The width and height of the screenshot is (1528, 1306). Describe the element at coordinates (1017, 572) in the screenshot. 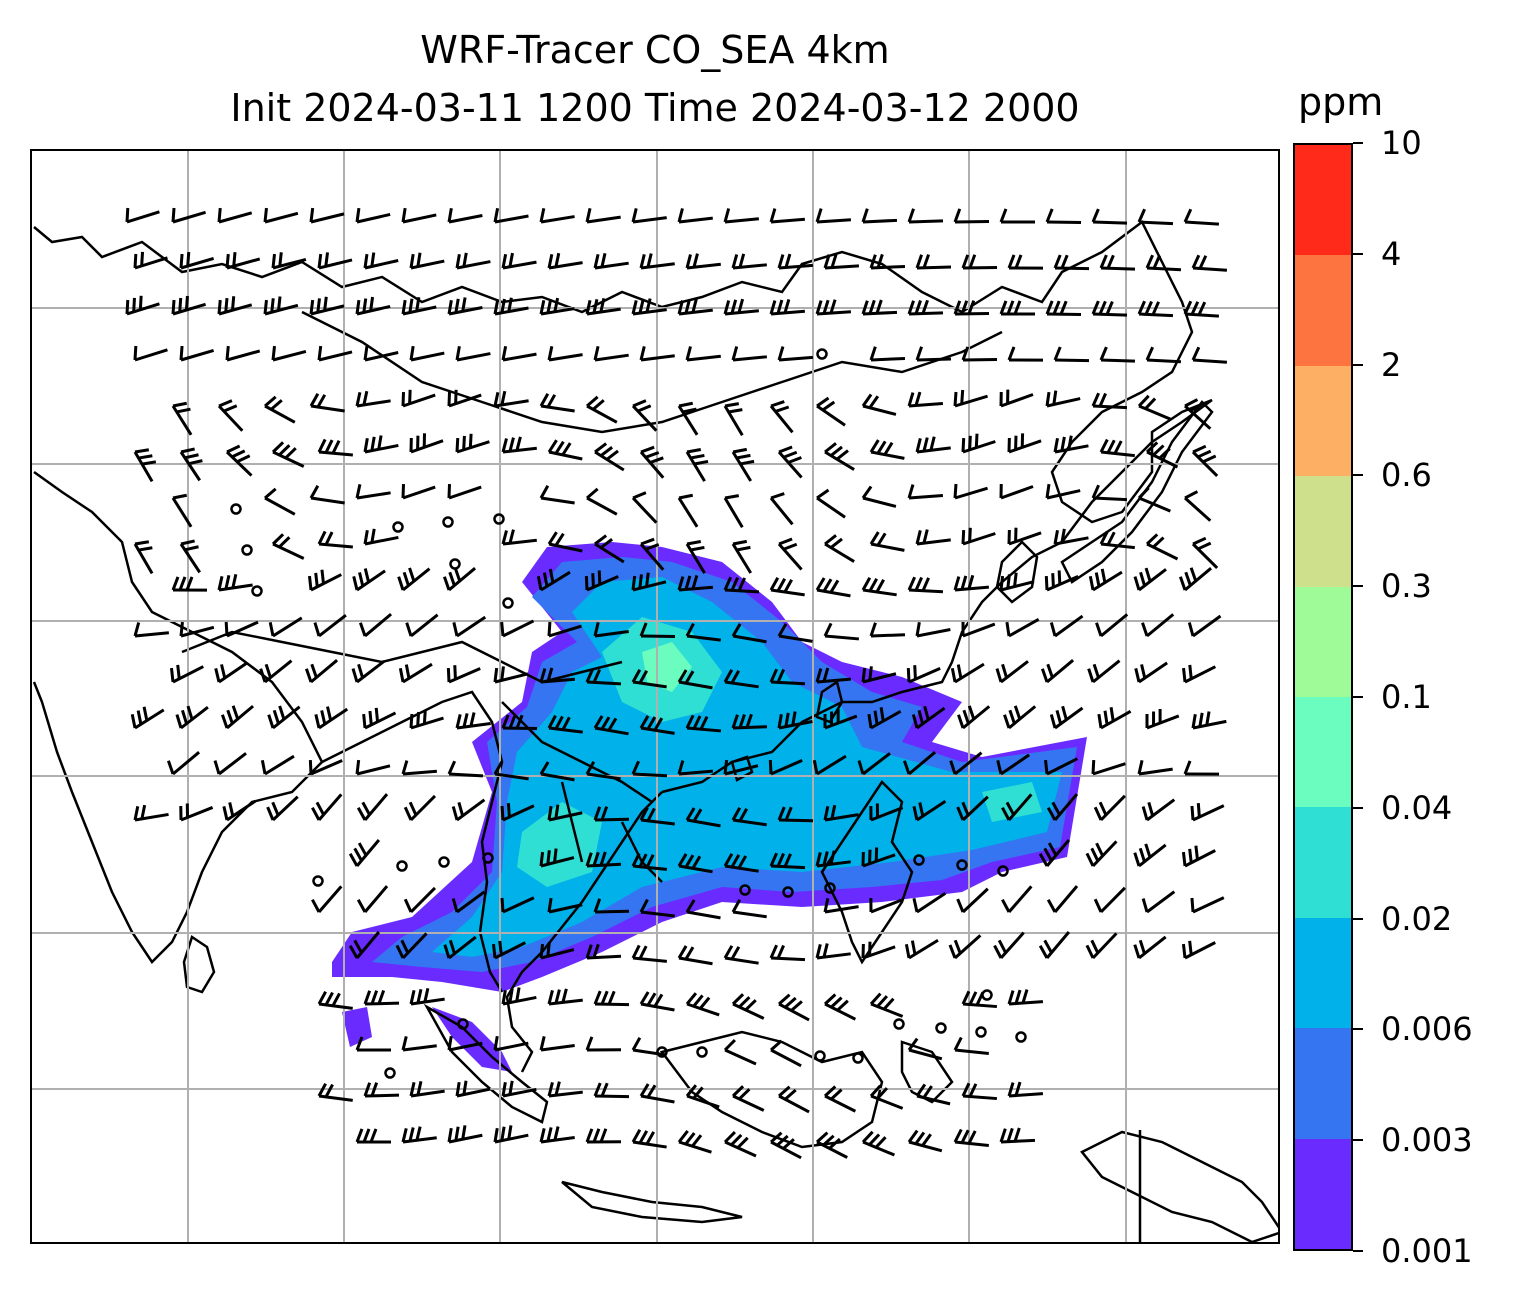

I see `coastline-korea` at that location.